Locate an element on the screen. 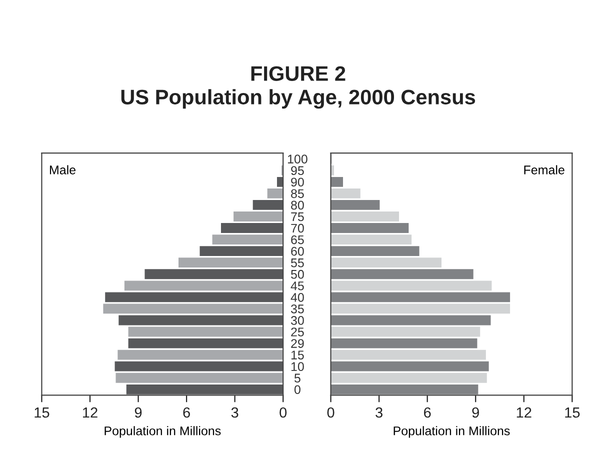 The height and width of the screenshot is (471, 596). y-tick-label: 60 is located at coordinates (297, 251).